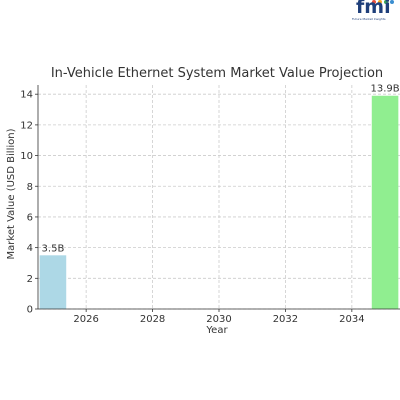 This screenshot has width=400, height=400. What do you see at coordinates (30, 248) in the screenshot?
I see `y-tick-label: 4` at bounding box center [30, 248].